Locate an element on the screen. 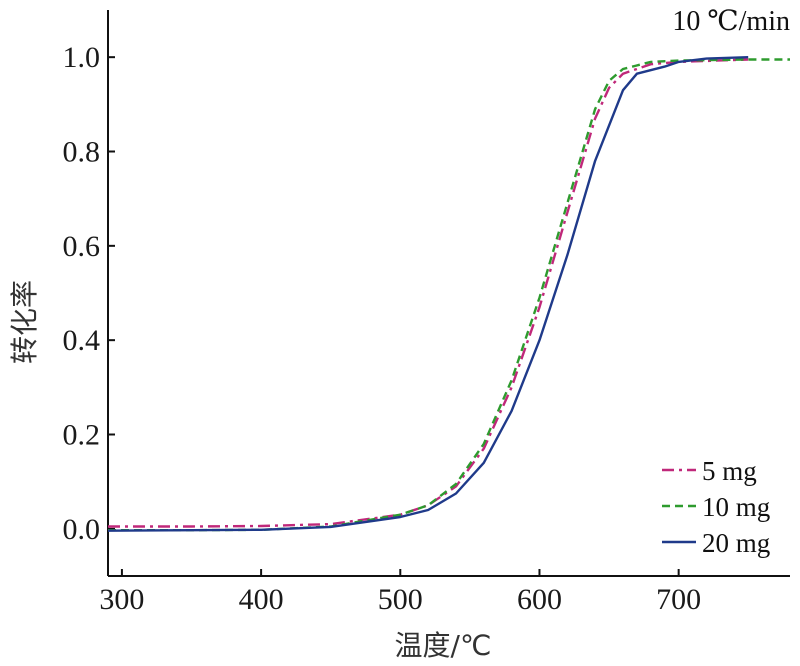 The height and width of the screenshot is (666, 800). legend-label: 20 mg is located at coordinates (736, 543).